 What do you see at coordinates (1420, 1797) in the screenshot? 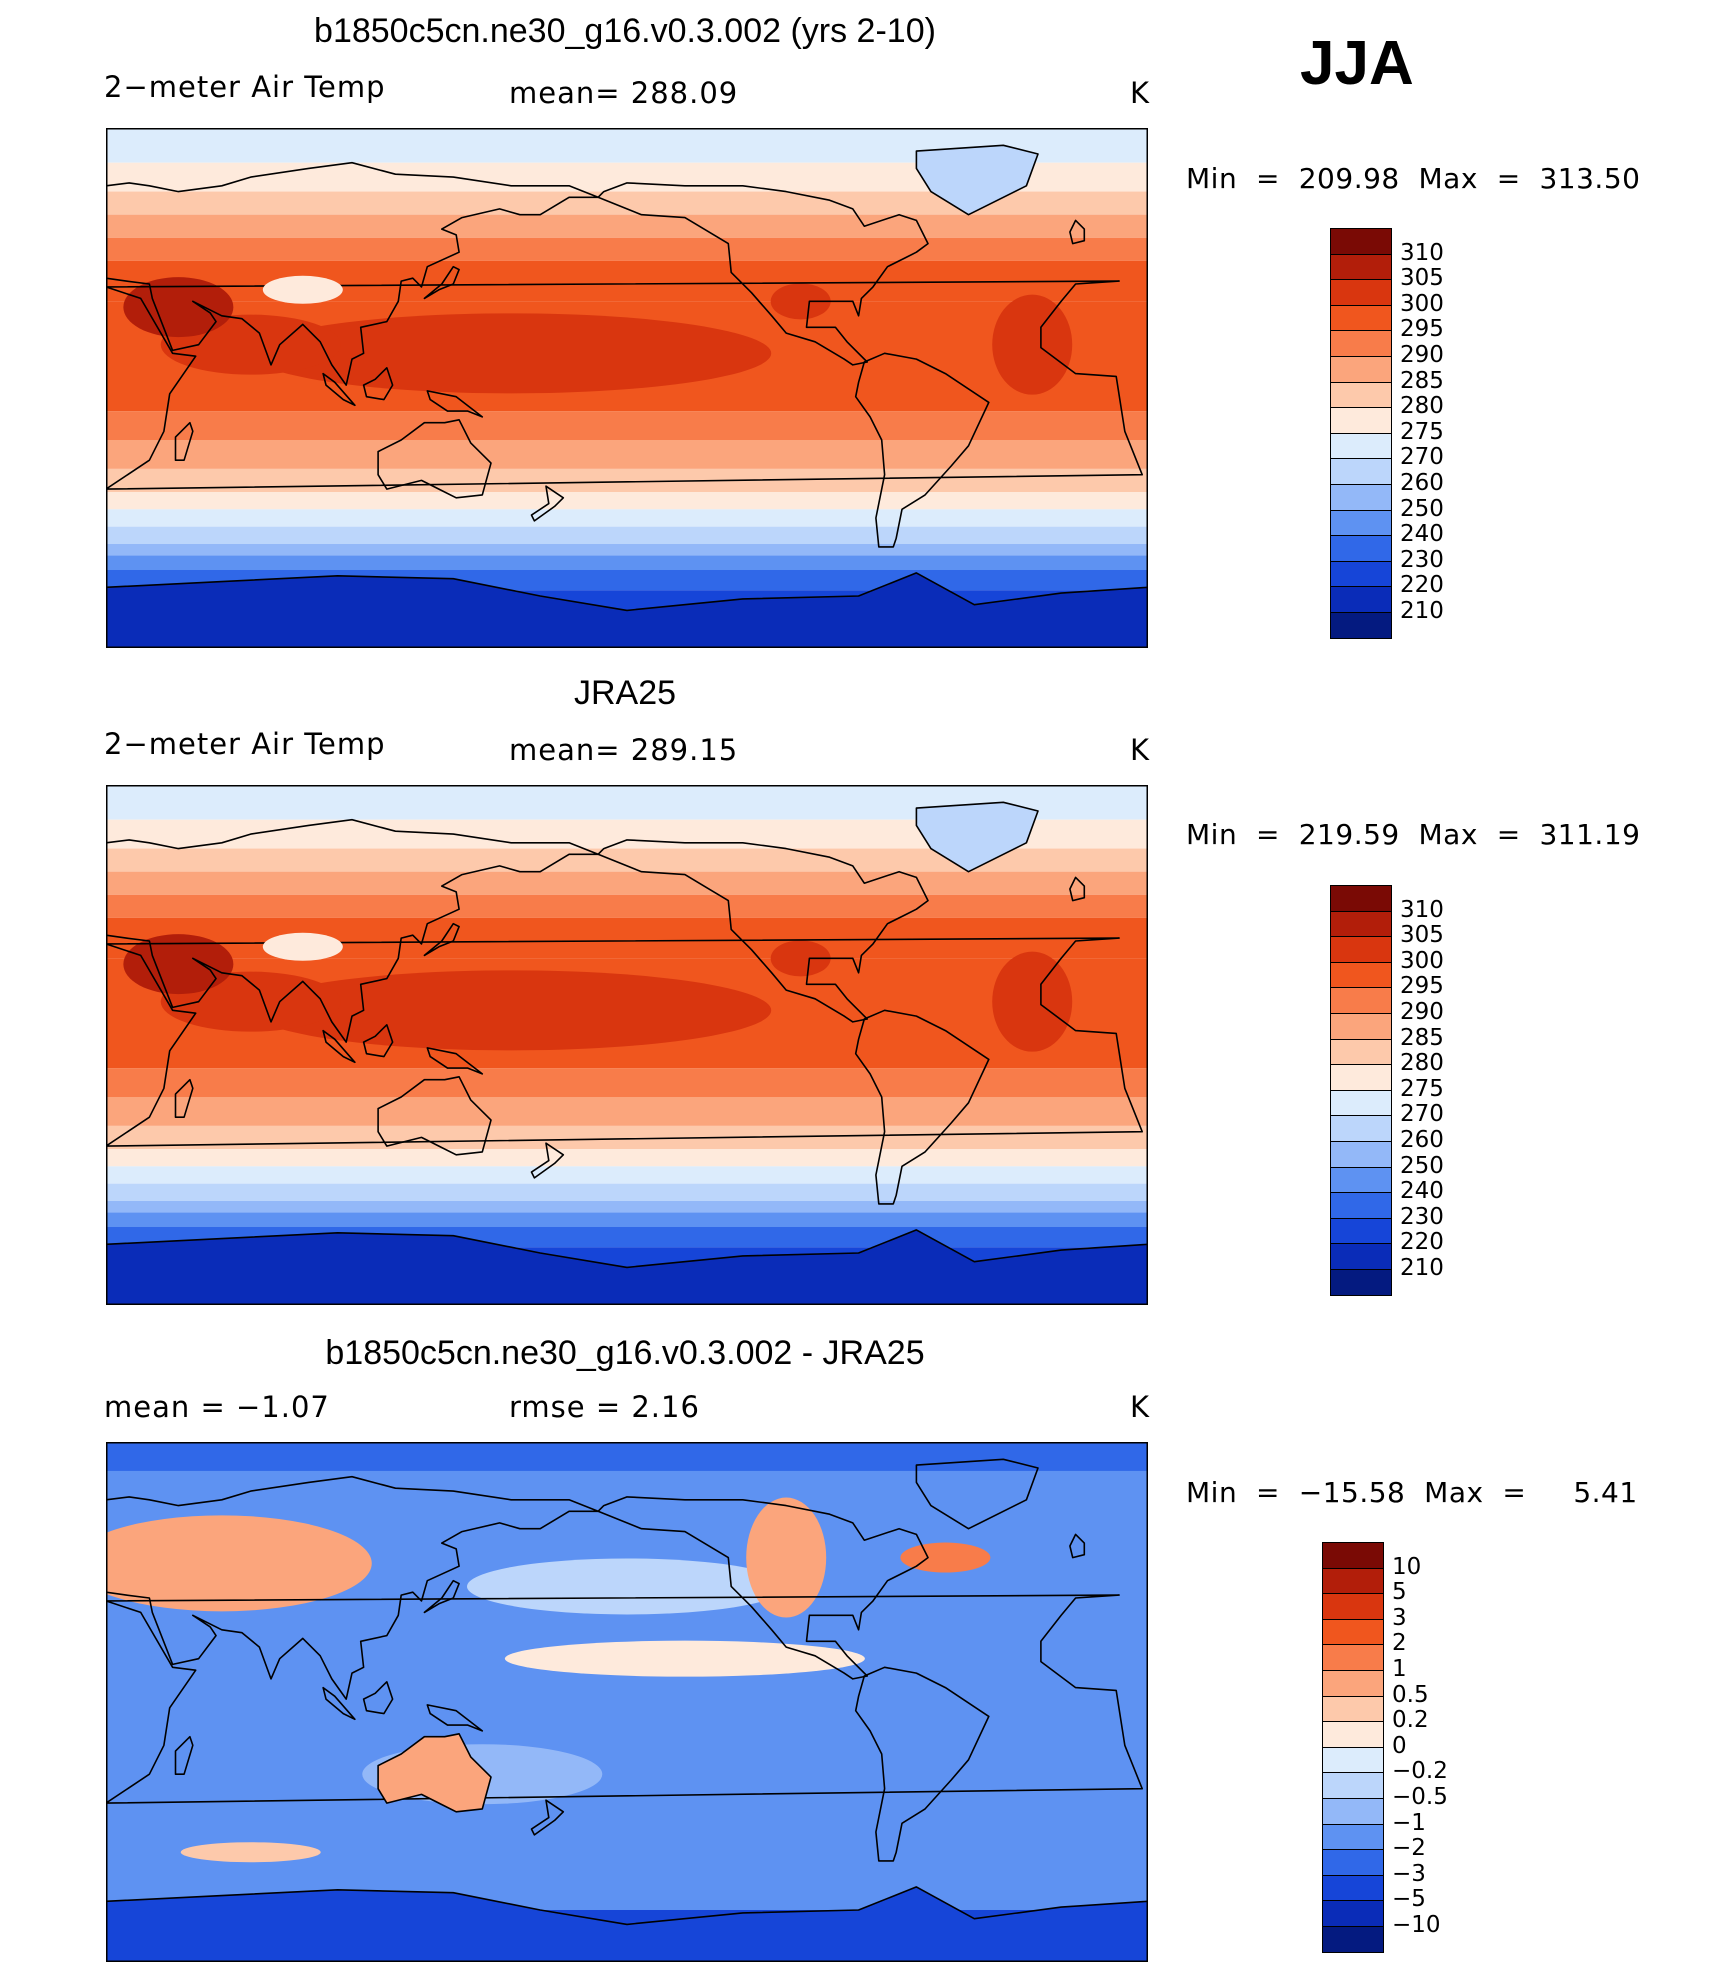
I see `colorbar-label: −0.5` at bounding box center [1420, 1797].